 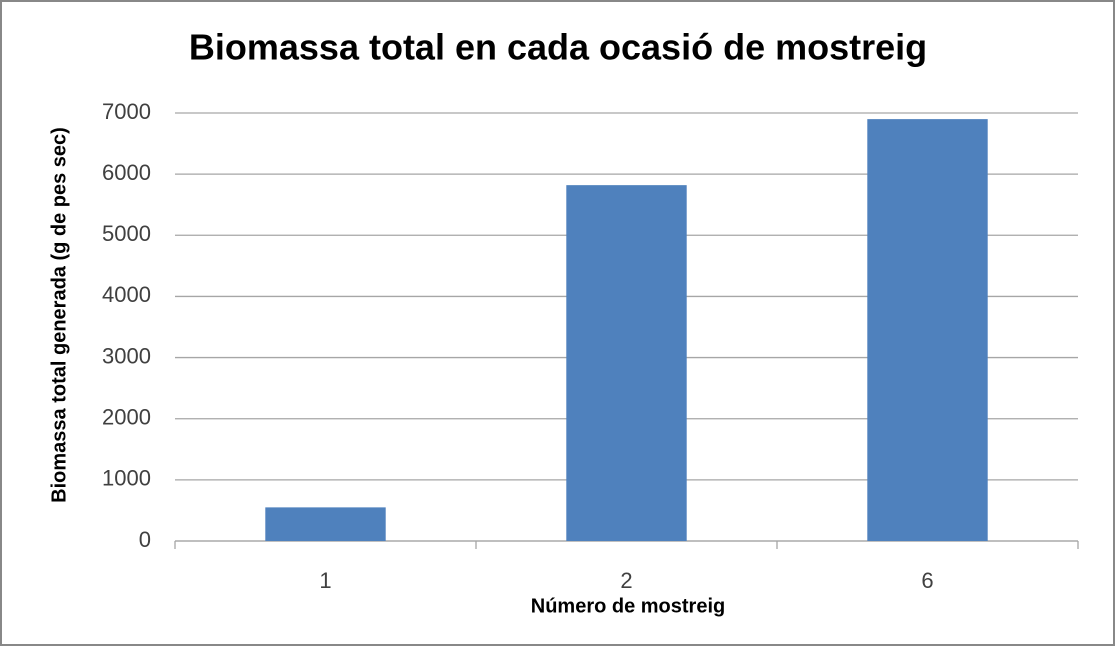 I want to click on y-tick-label: 5000, so click(x=126, y=233).